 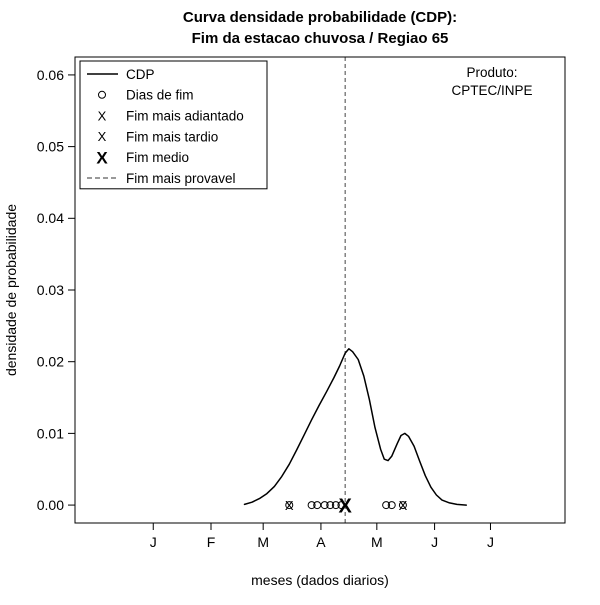 I want to click on product-annotation-line1: Produto:, so click(x=491, y=72).